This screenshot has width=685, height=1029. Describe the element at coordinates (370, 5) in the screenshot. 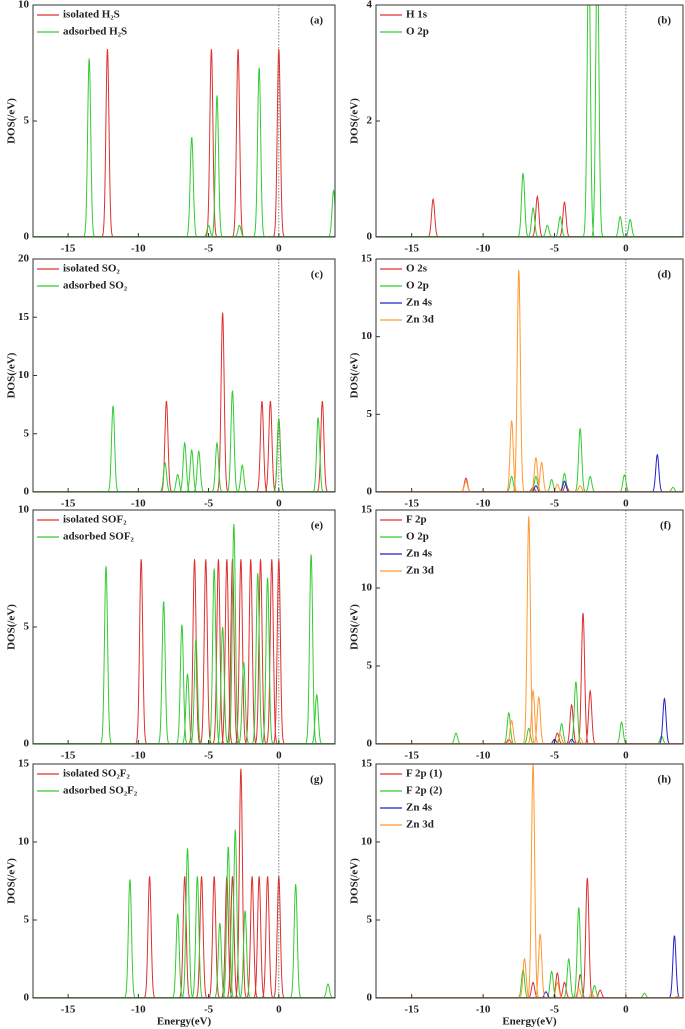

I see `y-tick-label: 4` at that location.